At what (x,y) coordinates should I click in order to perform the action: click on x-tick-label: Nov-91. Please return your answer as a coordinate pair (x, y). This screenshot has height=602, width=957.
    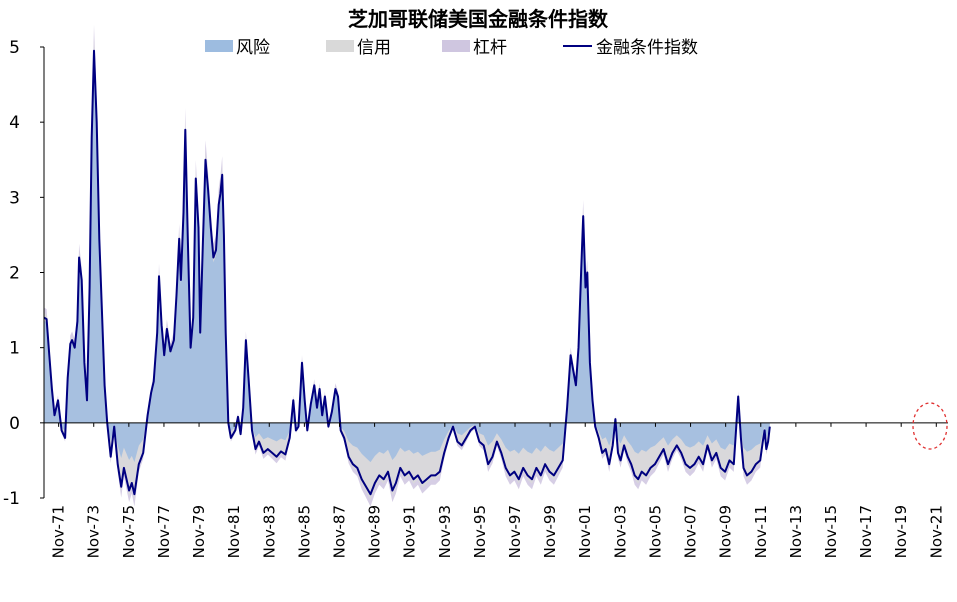
    Looking at the image, I should click on (410, 531).